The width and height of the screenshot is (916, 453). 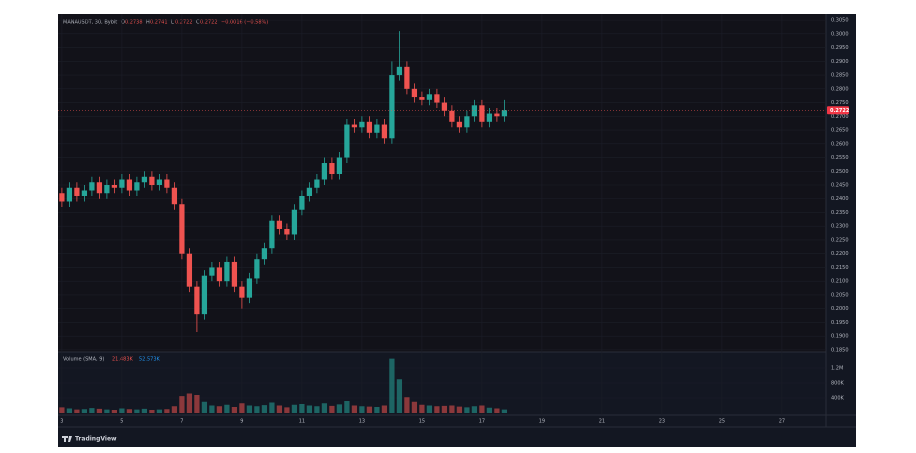 What do you see at coordinates (840, 295) in the screenshot?
I see `y-tick-label: 0.2050` at bounding box center [840, 295].